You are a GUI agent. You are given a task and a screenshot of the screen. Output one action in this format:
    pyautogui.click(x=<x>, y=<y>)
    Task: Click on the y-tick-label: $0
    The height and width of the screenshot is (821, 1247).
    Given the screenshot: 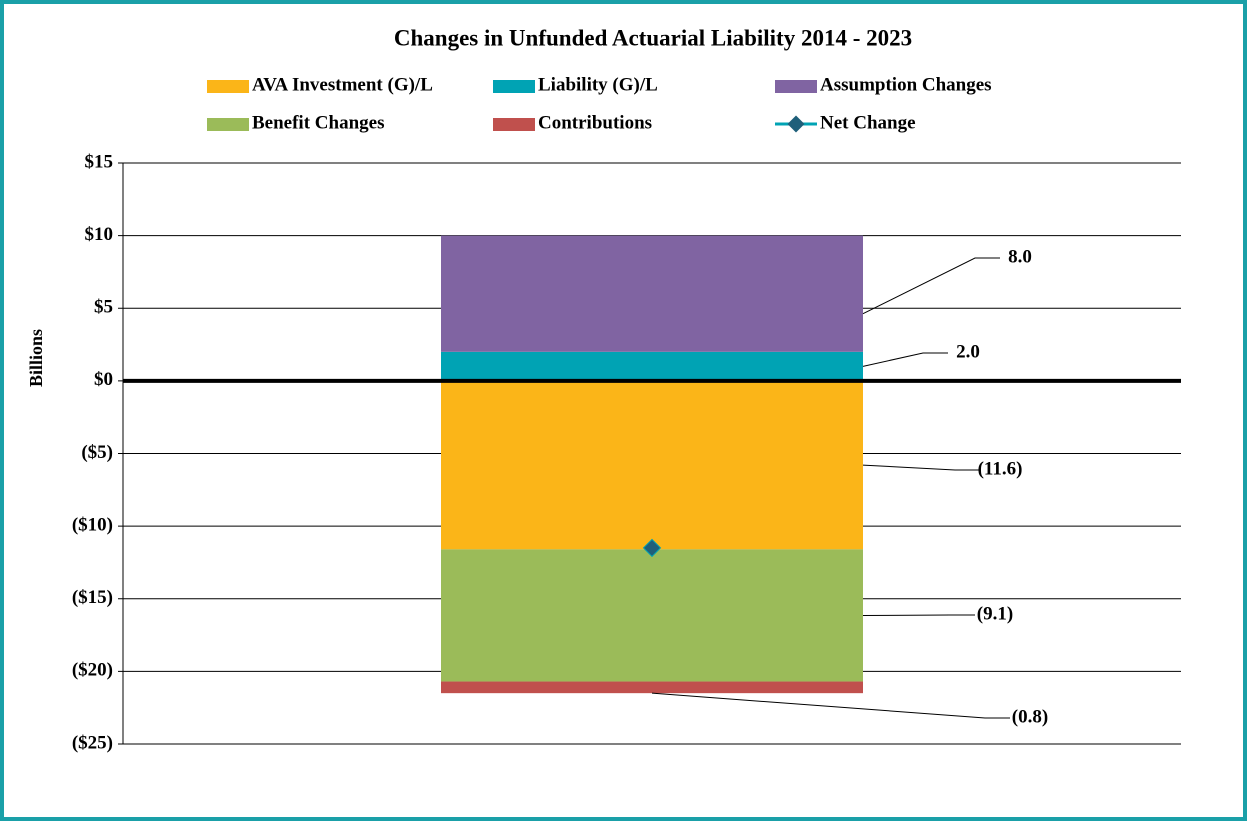 What is the action you would take?
    pyautogui.click(x=103, y=379)
    